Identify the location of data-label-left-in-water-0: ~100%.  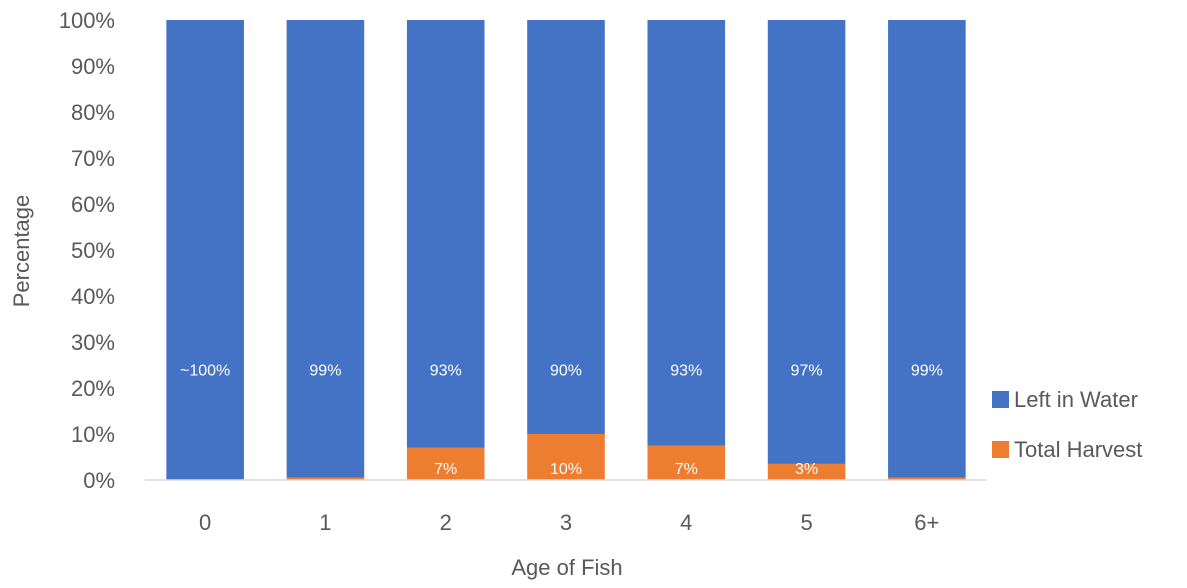
(205, 371).